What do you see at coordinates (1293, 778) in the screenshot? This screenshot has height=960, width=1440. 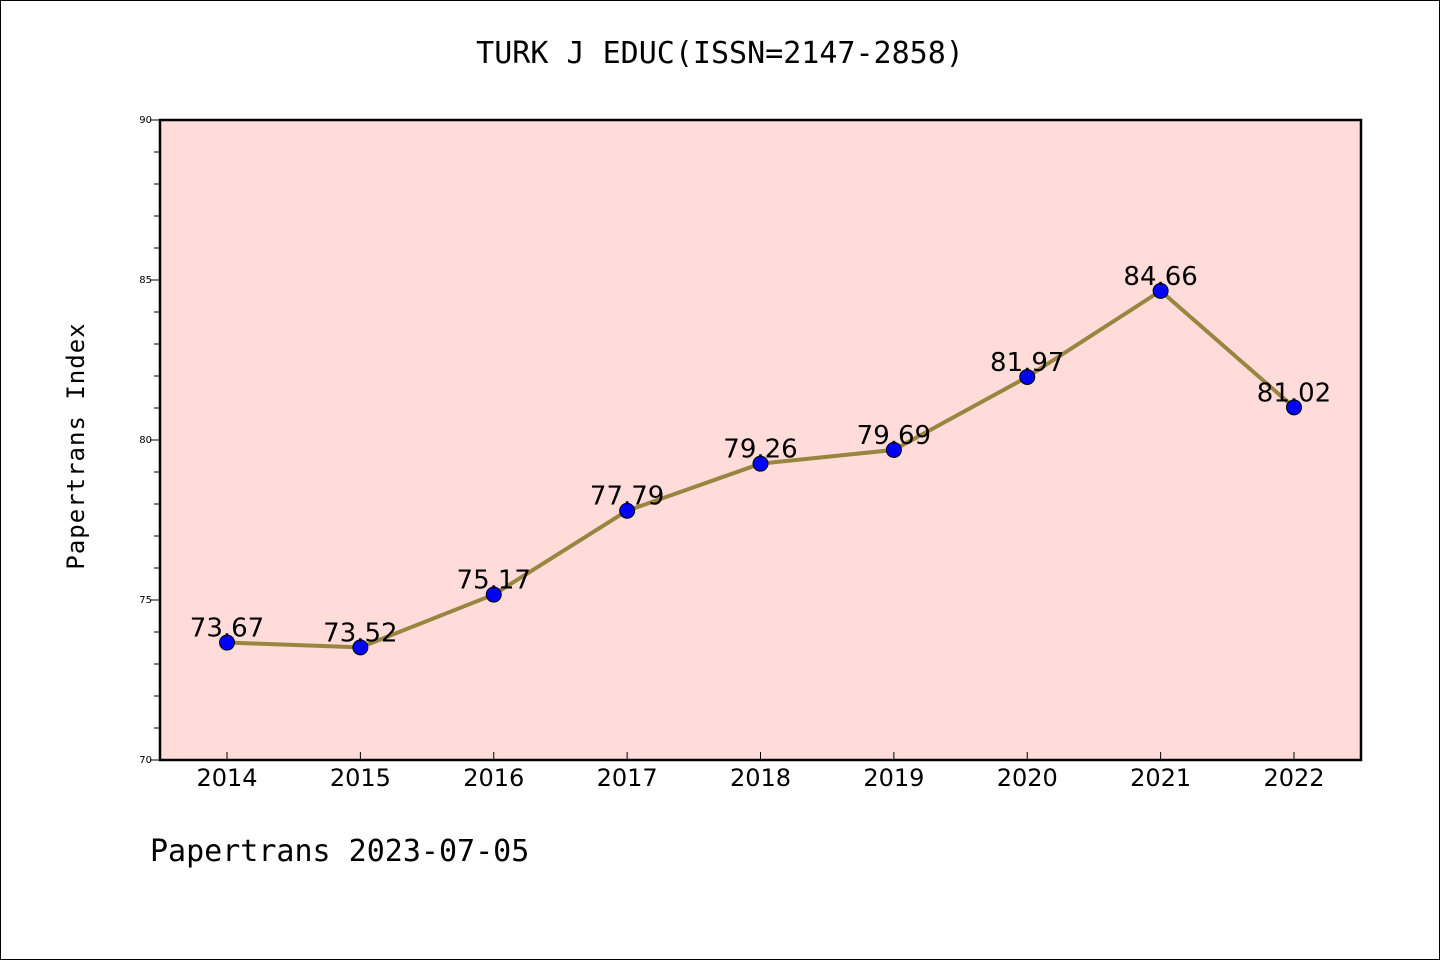 I see `x-tick-label: 2022` at bounding box center [1293, 778].